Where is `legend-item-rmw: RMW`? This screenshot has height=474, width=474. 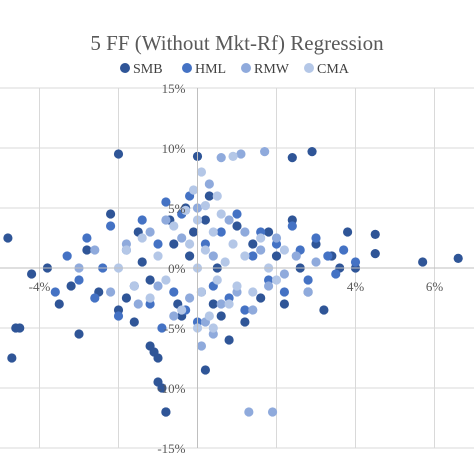
legend-item-rmw: RMW is located at coordinates (265, 69).